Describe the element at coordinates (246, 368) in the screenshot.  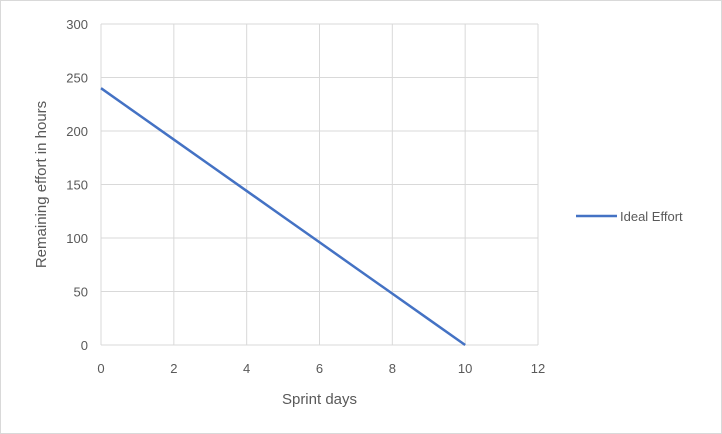
I see `x-tick-label: 4` at that location.